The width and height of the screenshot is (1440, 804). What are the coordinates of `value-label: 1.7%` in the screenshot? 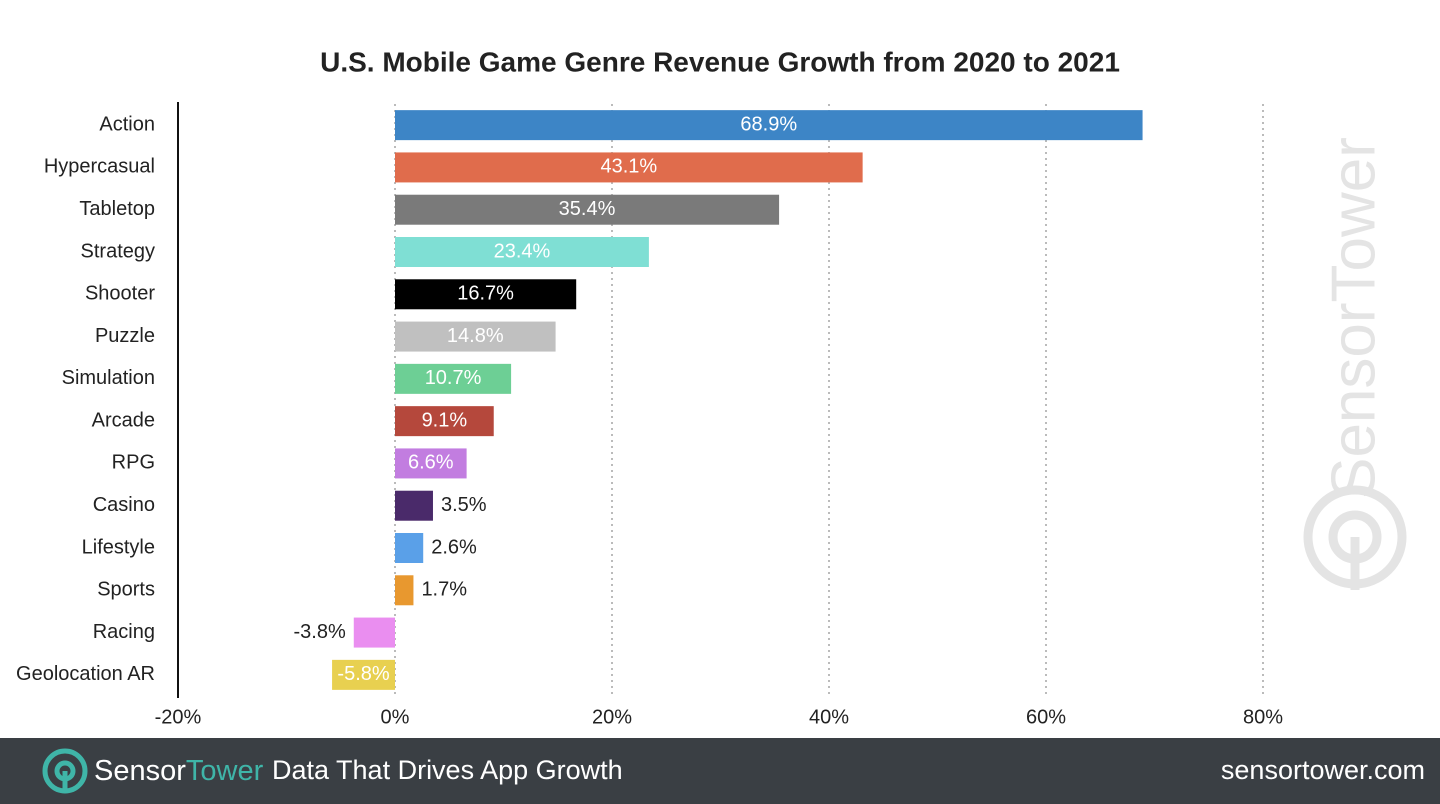 It's located at (444, 590).